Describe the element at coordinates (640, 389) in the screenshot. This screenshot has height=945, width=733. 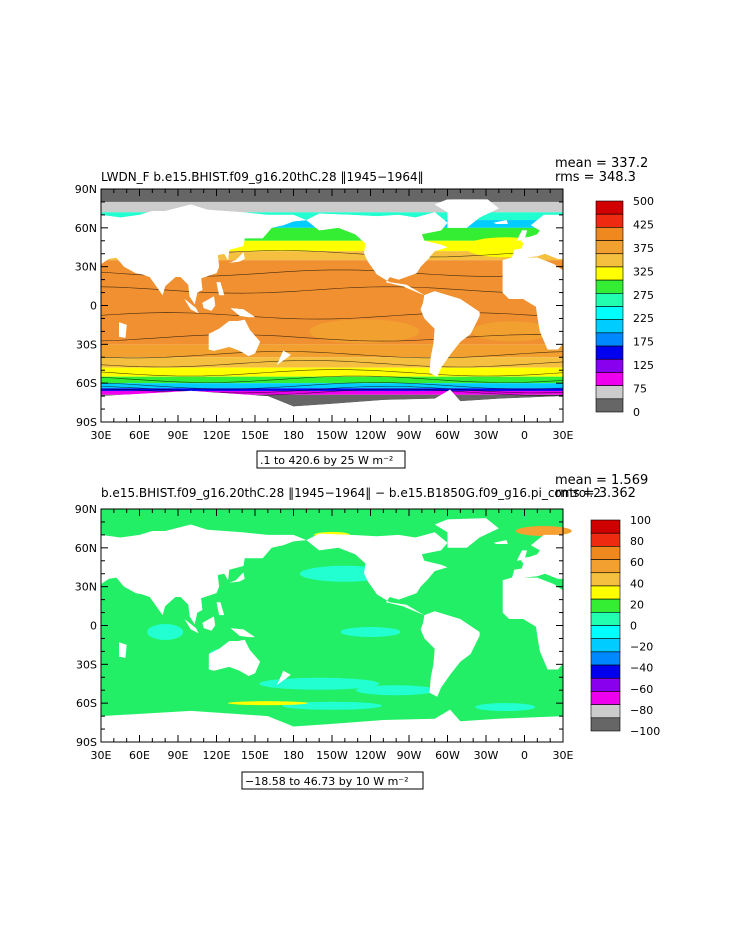
I see `colorbar-label: 75` at that location.